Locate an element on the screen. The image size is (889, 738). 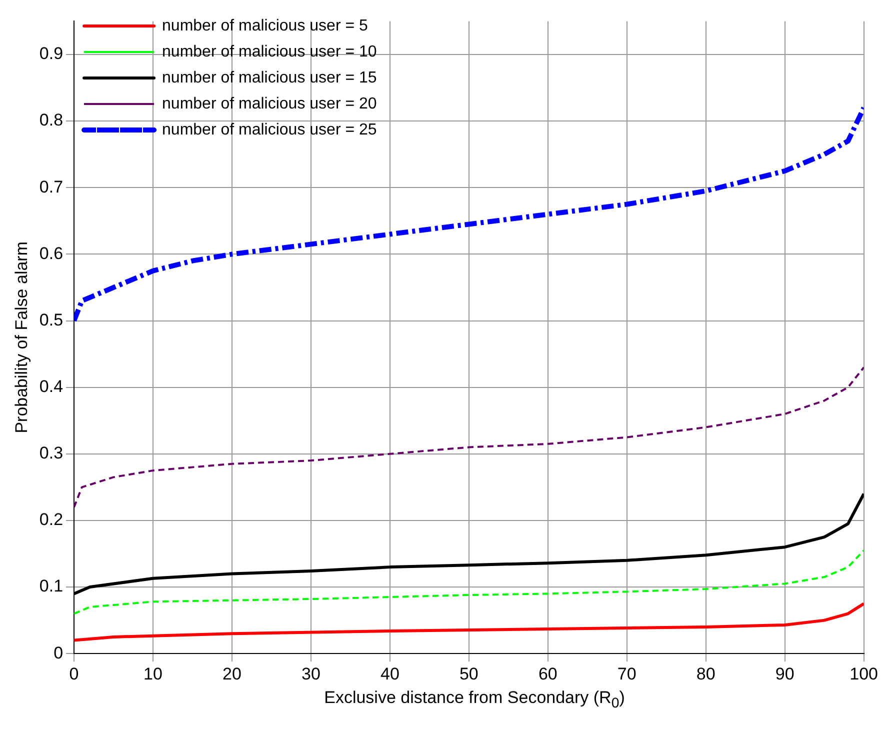
legend-label: number of malicious user = 15 is located at coordinates (269, 77).